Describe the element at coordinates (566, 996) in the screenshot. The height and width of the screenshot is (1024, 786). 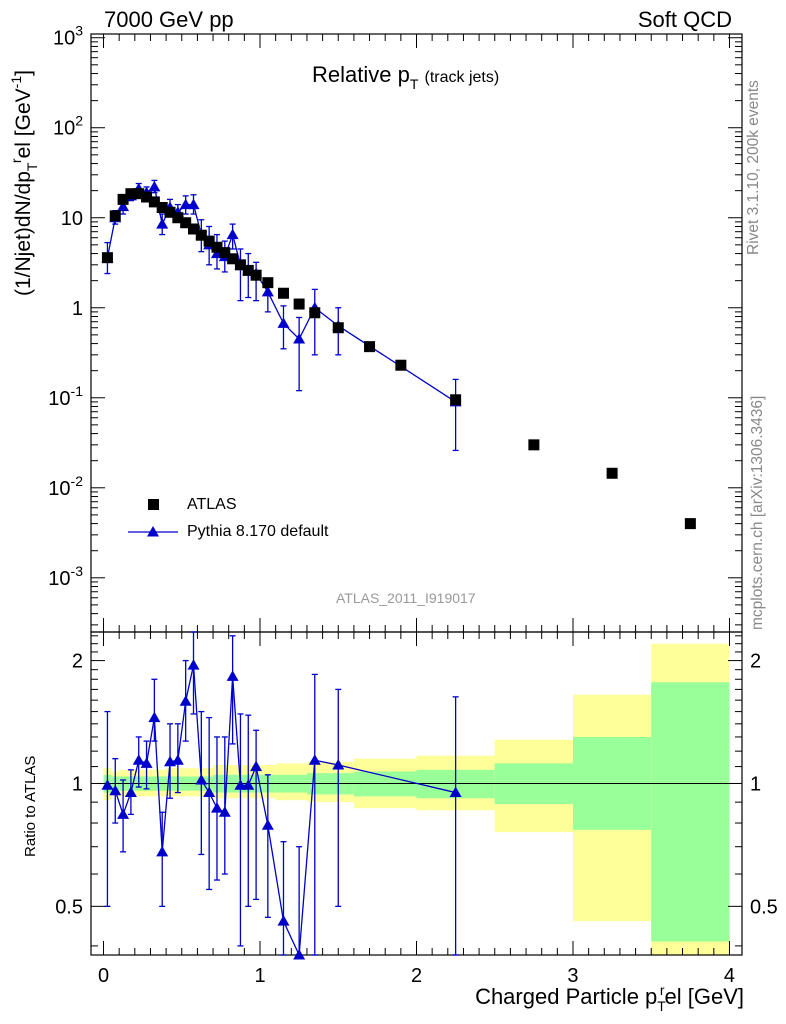
I see `x-label-a: Charged Particle p` at that location.